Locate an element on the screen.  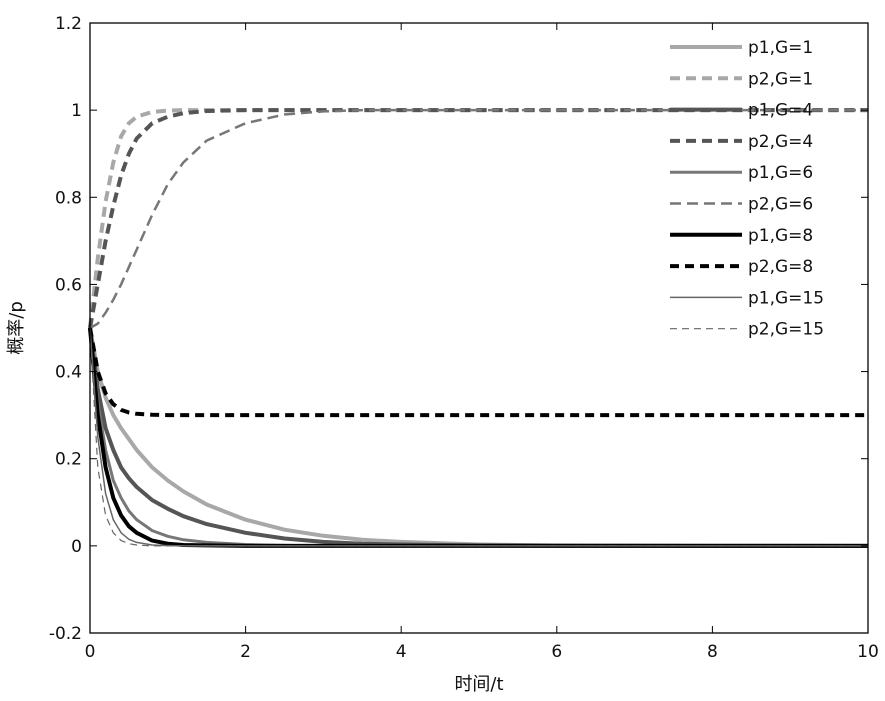
y-axis-label: 概率/p is located at coordinates (16, 328).